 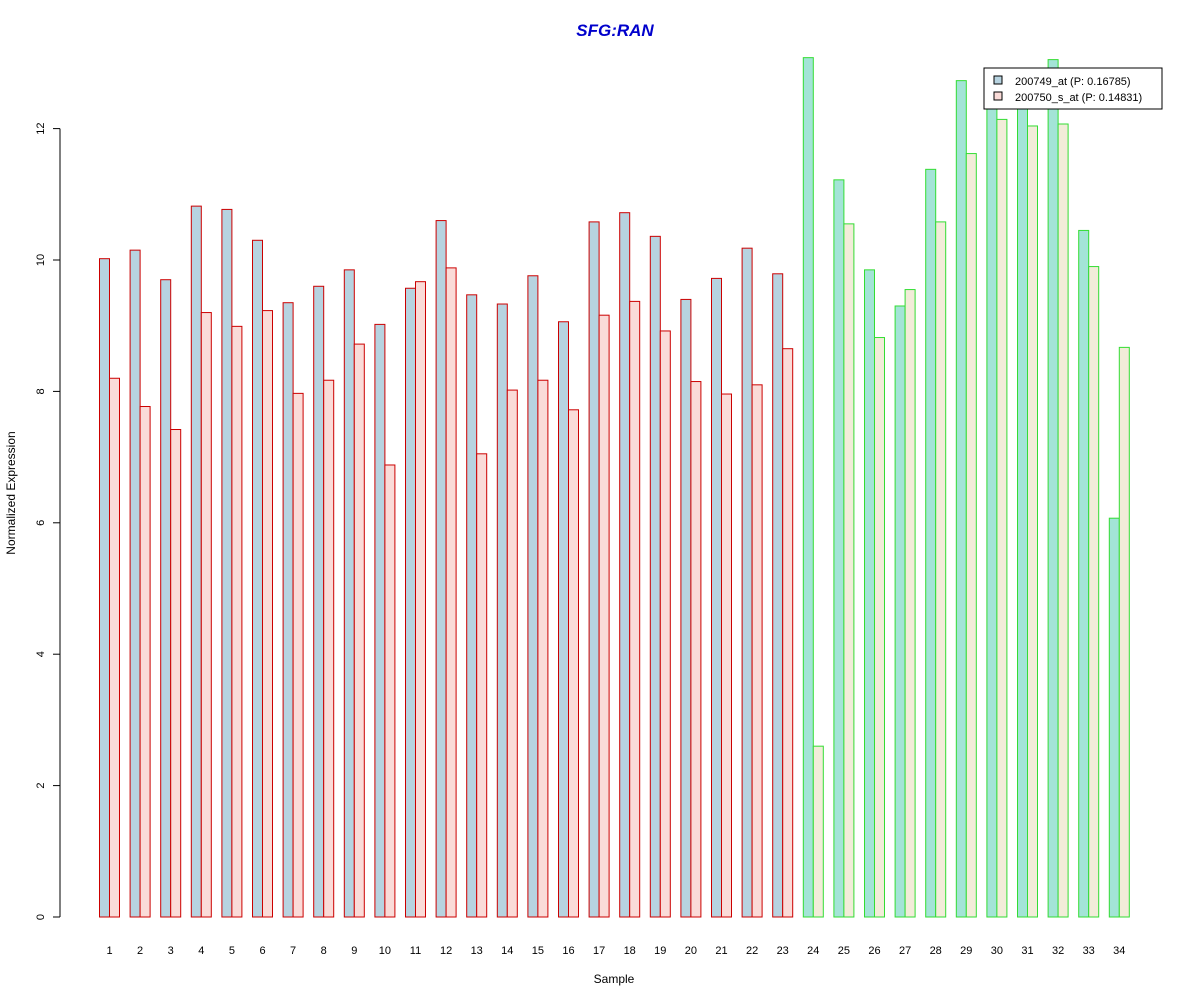 What do you see at coordinates (41, 391) in the screenshot?
I see `y-tick-label: 8` at bounding box center [41, 391].